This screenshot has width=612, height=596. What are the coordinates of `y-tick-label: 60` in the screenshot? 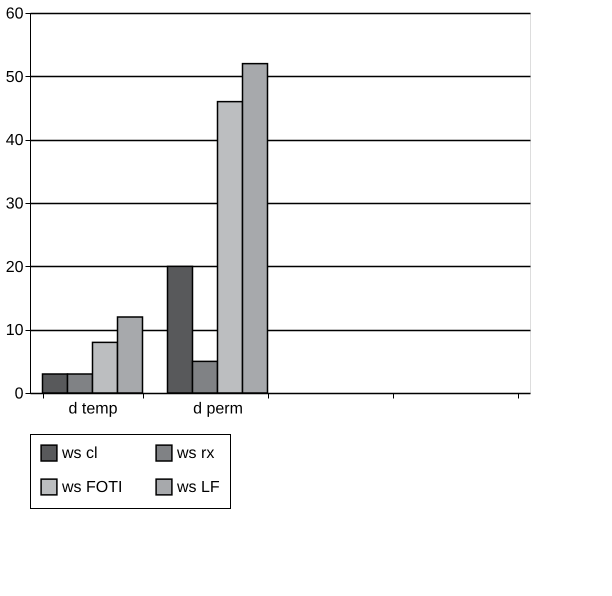 It's located at (15, 14).